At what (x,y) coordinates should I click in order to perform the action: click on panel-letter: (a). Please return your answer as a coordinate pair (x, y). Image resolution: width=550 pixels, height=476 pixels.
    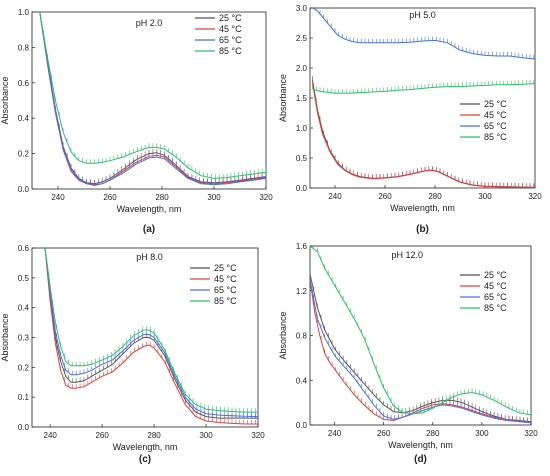
    Looking at the image, I should click on (149, 229).